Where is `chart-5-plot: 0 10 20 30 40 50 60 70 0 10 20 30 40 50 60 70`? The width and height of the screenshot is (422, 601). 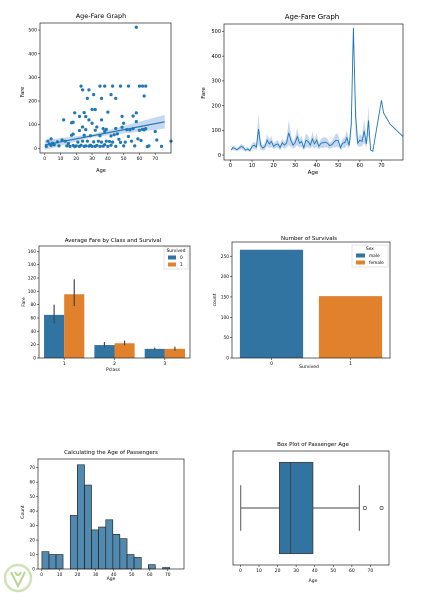
chart-5-plot: 0 10 20 30 40 50 60 70 0 10 20 30 40 50 60 70 is located at coordinates (107, 518).